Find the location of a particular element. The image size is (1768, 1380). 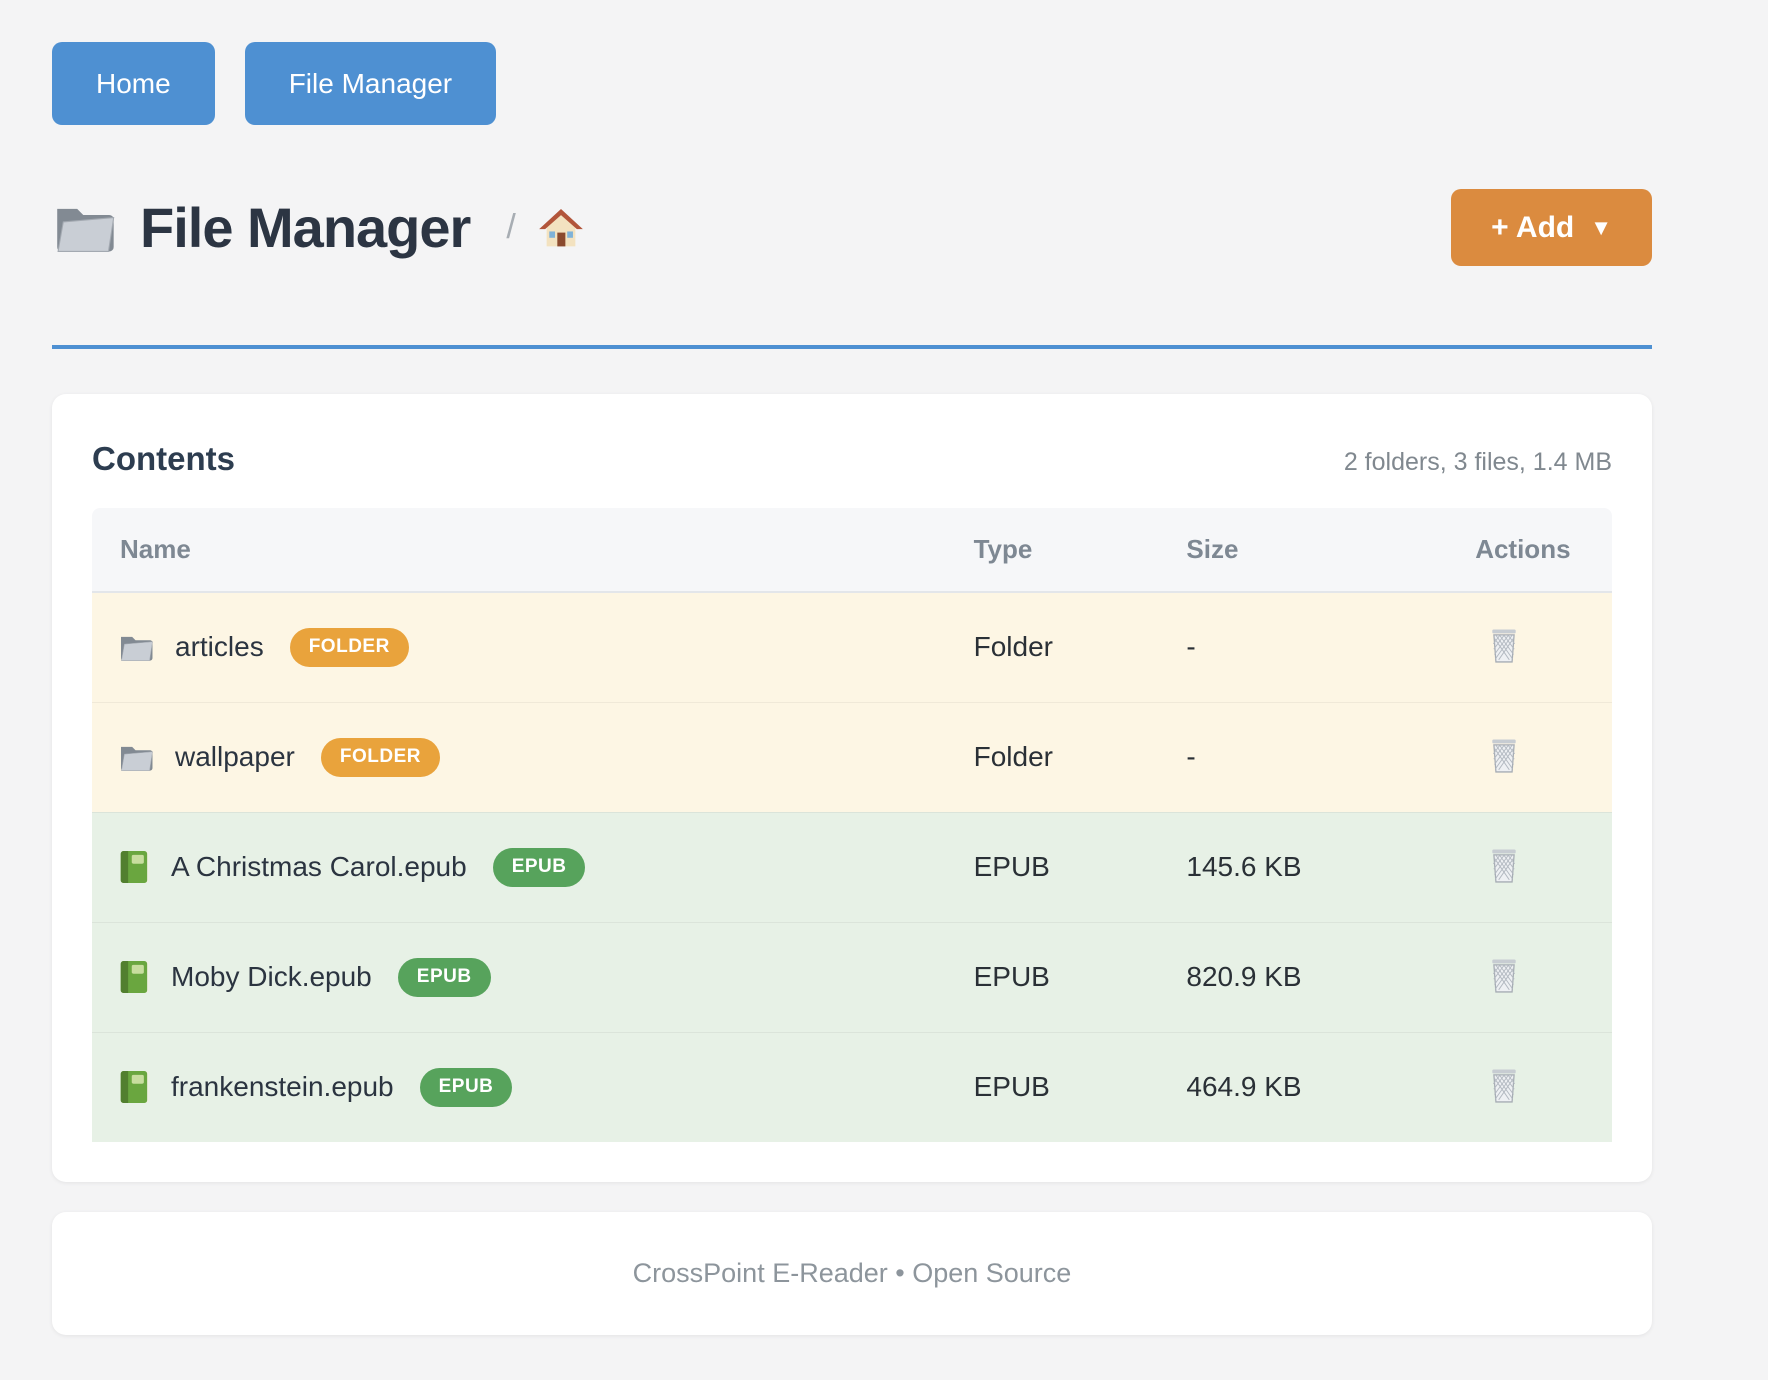

house-icon is located at coordinates (561, 228).